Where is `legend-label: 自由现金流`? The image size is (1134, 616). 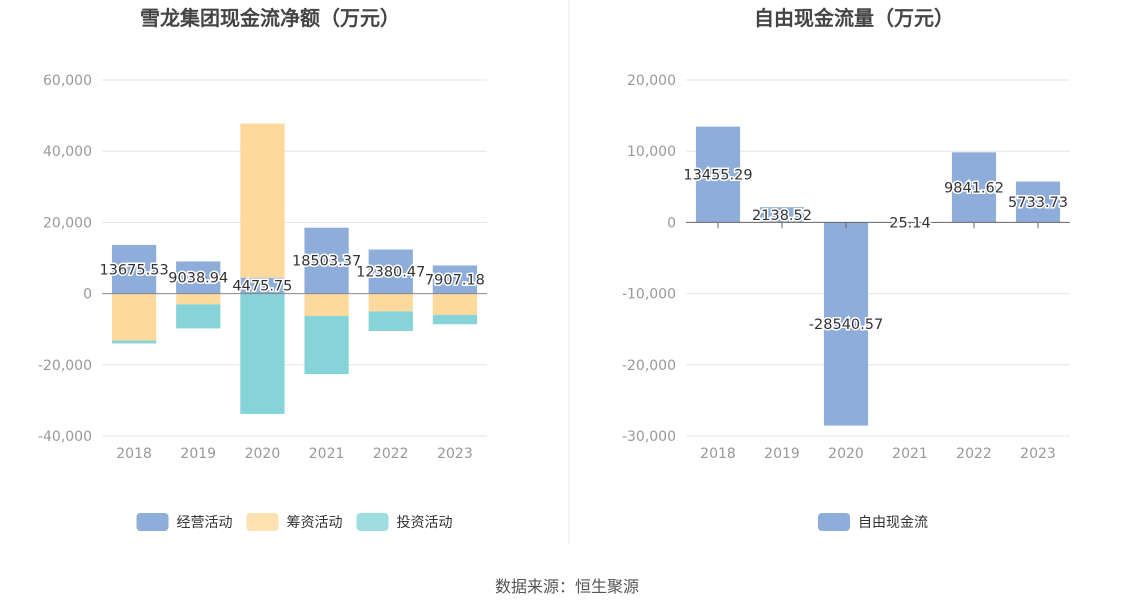
legend-label: 自由现金流 is located at coordinates (893, 523).